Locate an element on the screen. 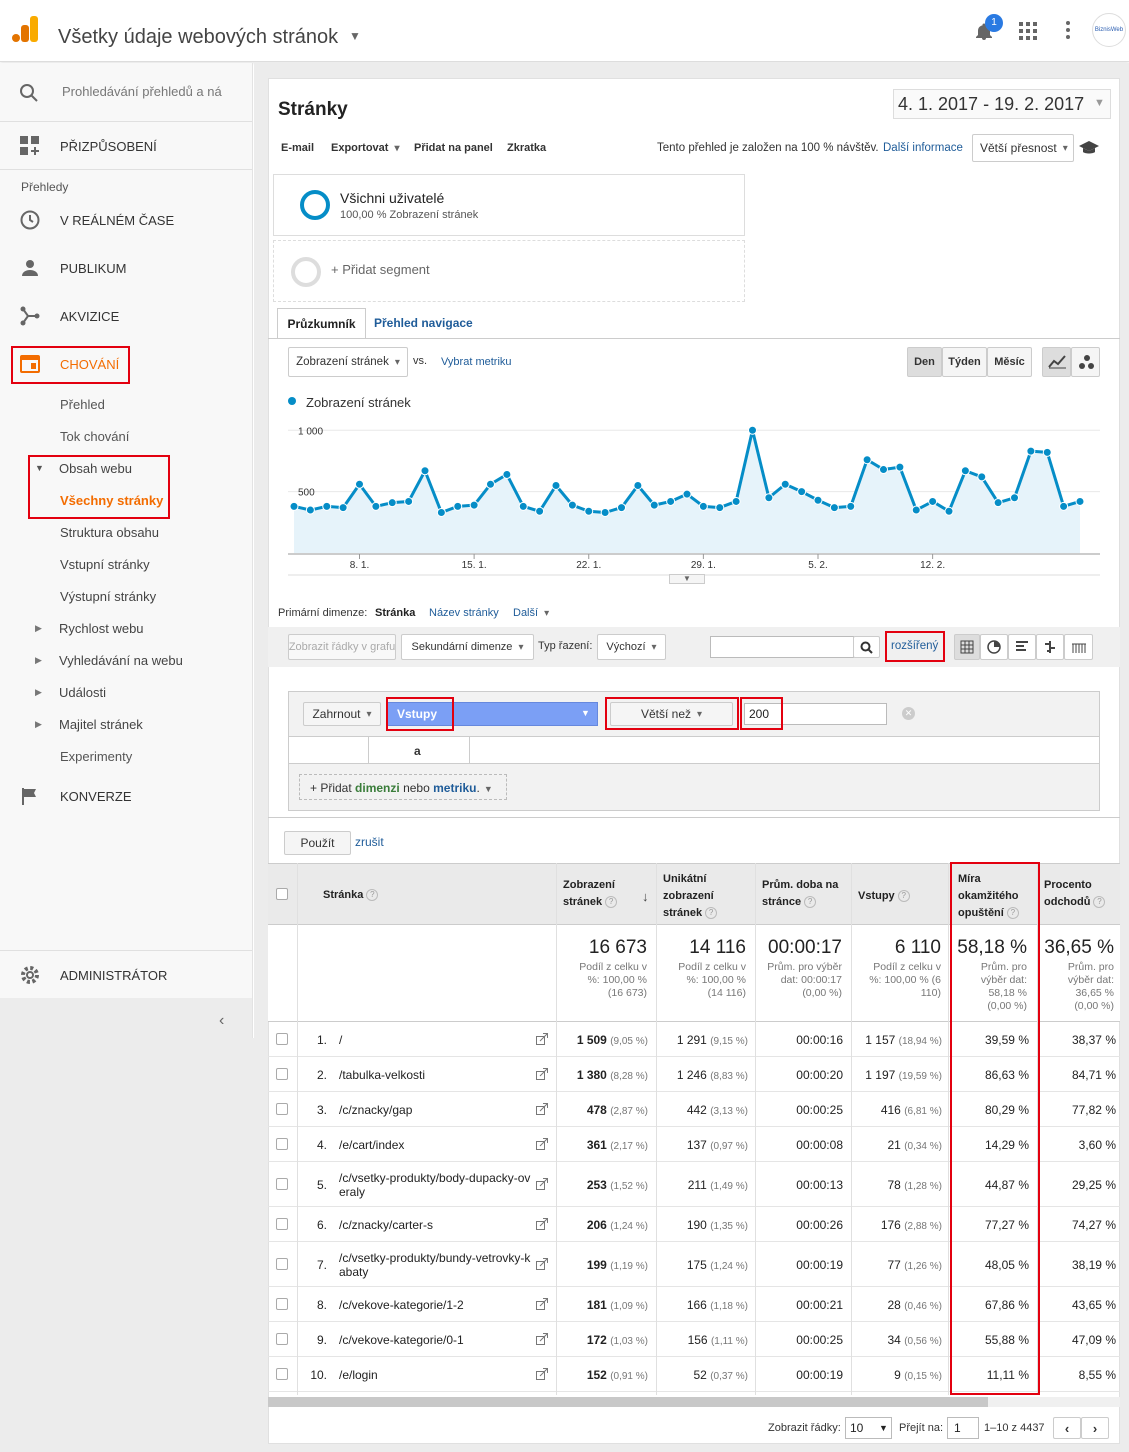 The width and height of the screenshot is (1129, 1452). row-page-link: /e/login is located at coordinates (358, 1374).